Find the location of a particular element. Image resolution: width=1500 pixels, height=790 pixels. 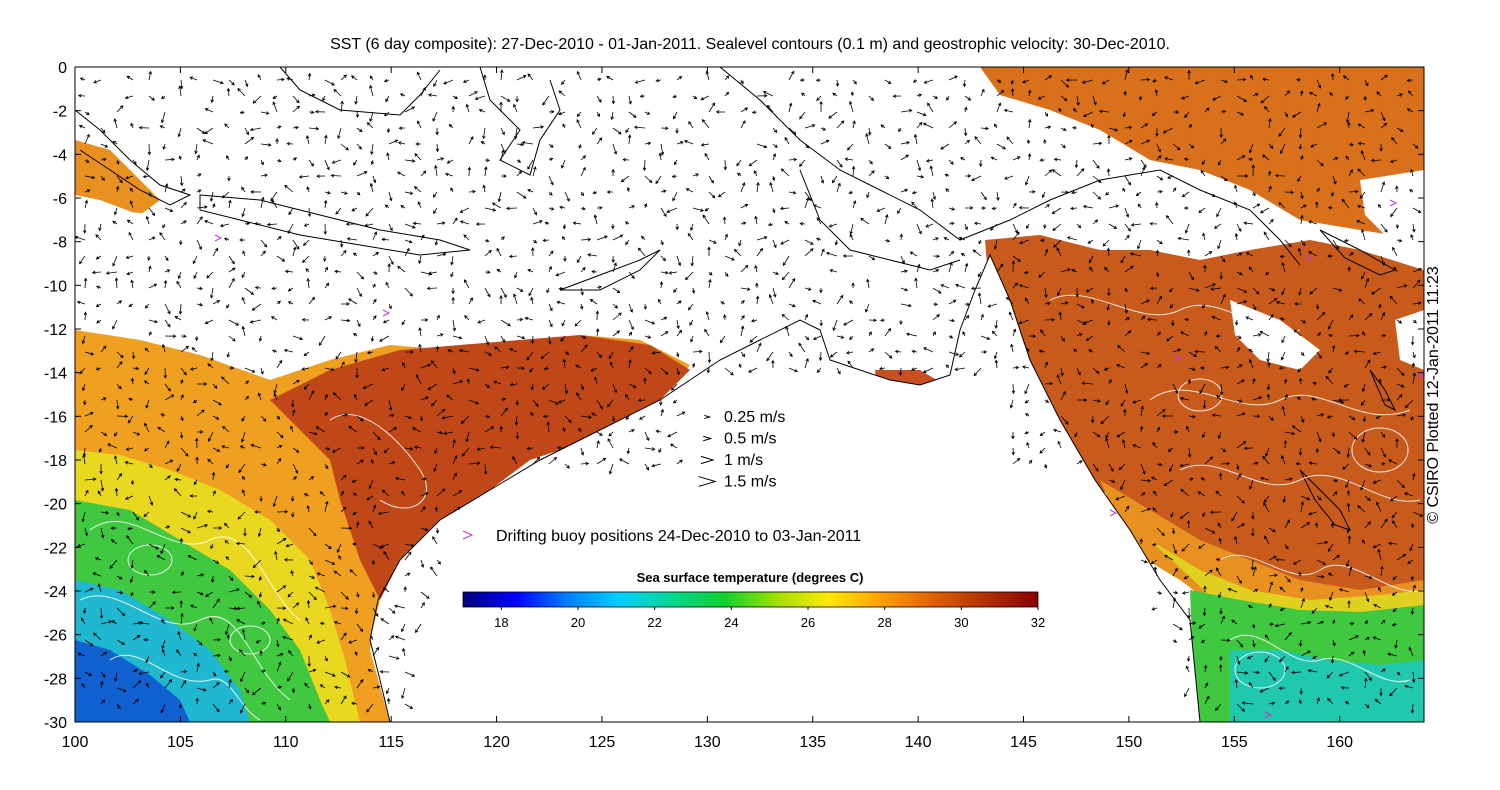

contour-eddy is located at coordinates (1380, 450).